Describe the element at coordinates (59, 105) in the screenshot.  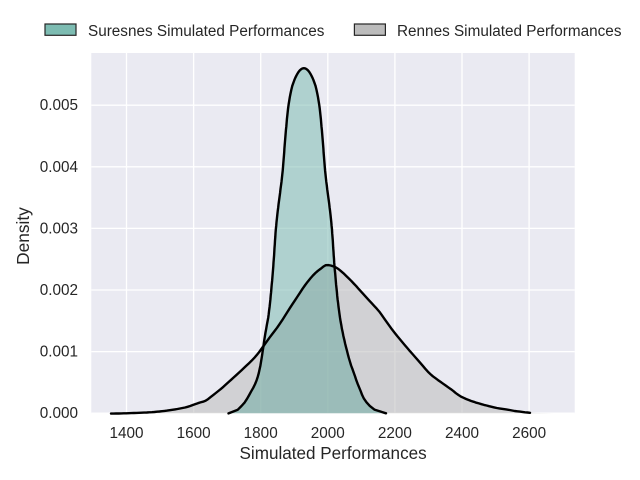
I see `svg-text: 0.005` at that location.